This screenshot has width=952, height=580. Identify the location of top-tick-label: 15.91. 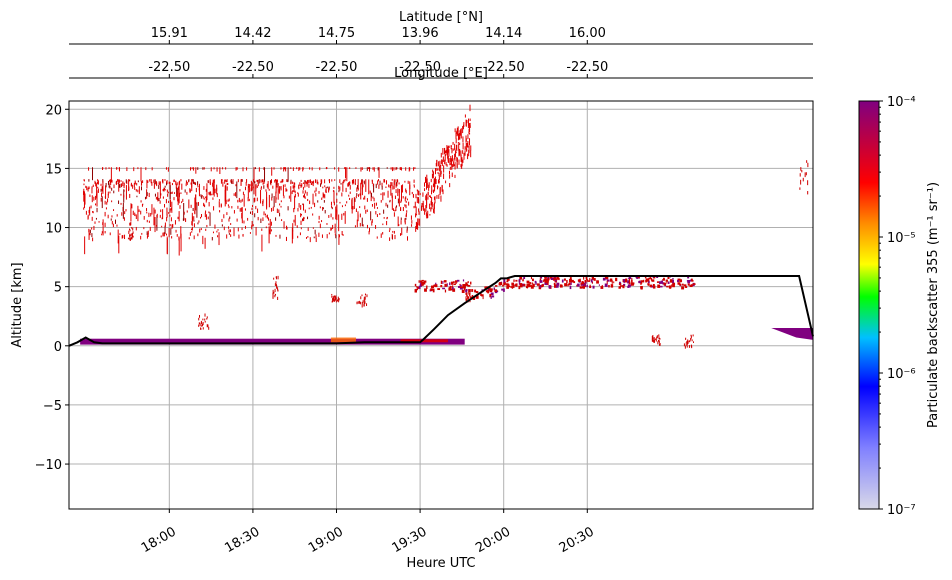
(169, 33).